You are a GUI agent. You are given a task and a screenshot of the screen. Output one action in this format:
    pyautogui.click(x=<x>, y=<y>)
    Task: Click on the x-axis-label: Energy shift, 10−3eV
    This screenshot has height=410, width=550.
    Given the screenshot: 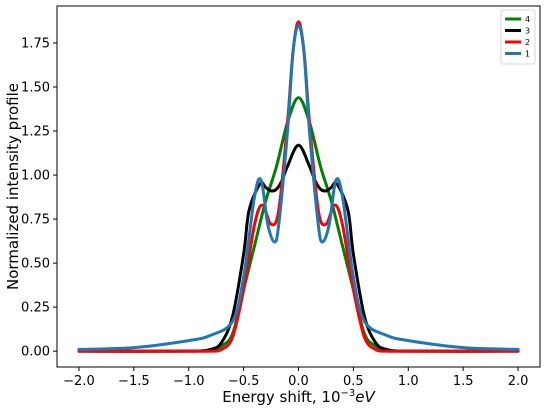 What is the action you would take?
    pyautogui.click(x=299, y=397)
    